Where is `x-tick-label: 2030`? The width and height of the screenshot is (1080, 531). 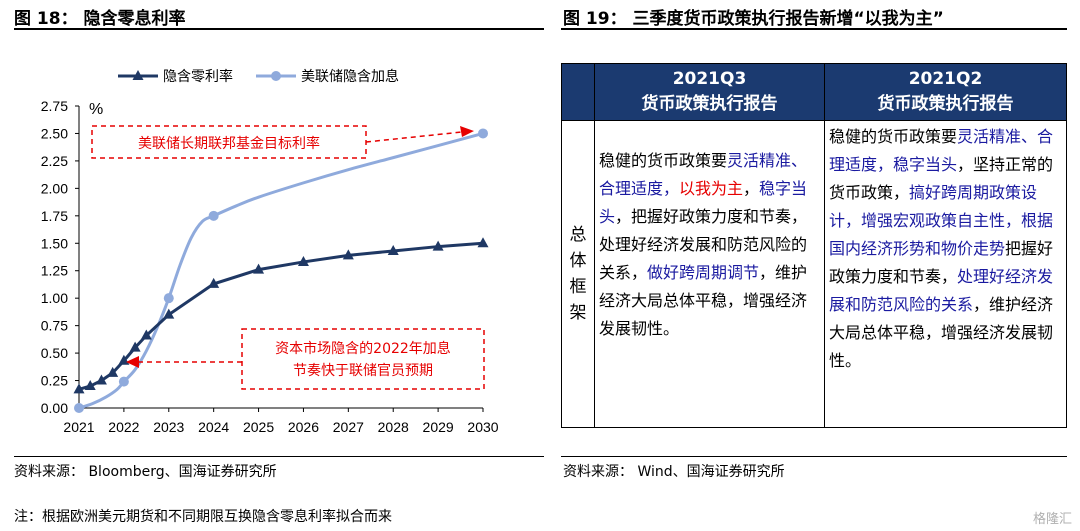 x-tick-label: 2030 is located at coordinates (482, 427).